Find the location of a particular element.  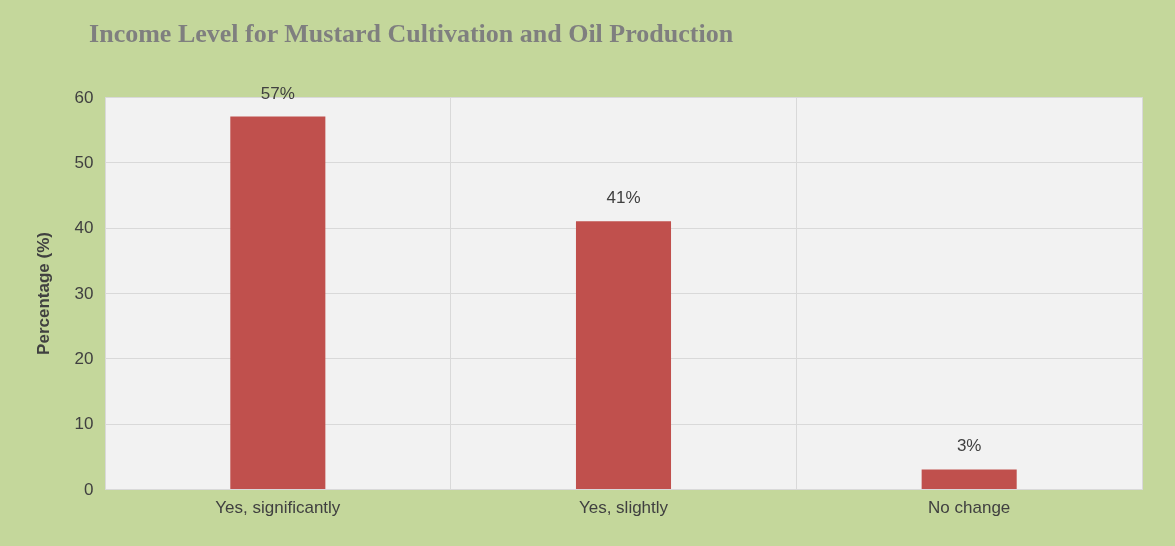

y-tick-label: 10 is located at coordinates (84, 424).